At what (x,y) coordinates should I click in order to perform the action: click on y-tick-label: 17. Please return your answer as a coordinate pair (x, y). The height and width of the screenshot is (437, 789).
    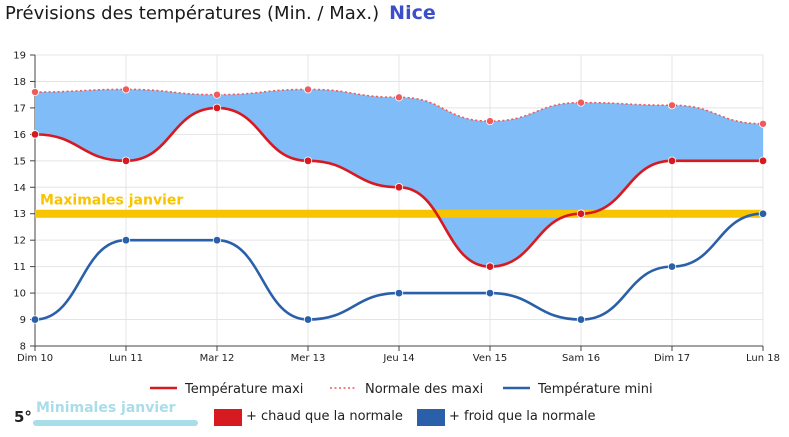
    Looking at the image, I should click on (19, 108).